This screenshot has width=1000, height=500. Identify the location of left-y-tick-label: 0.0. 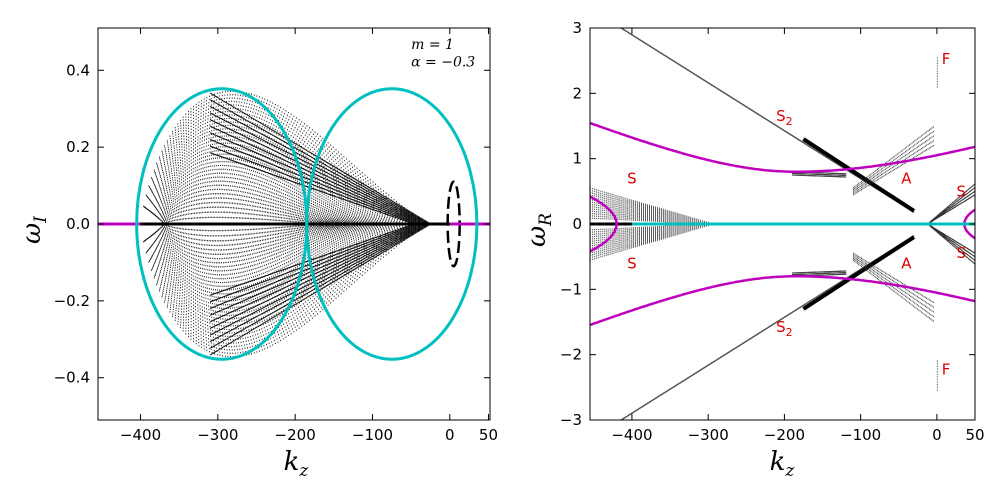
(78, 224).